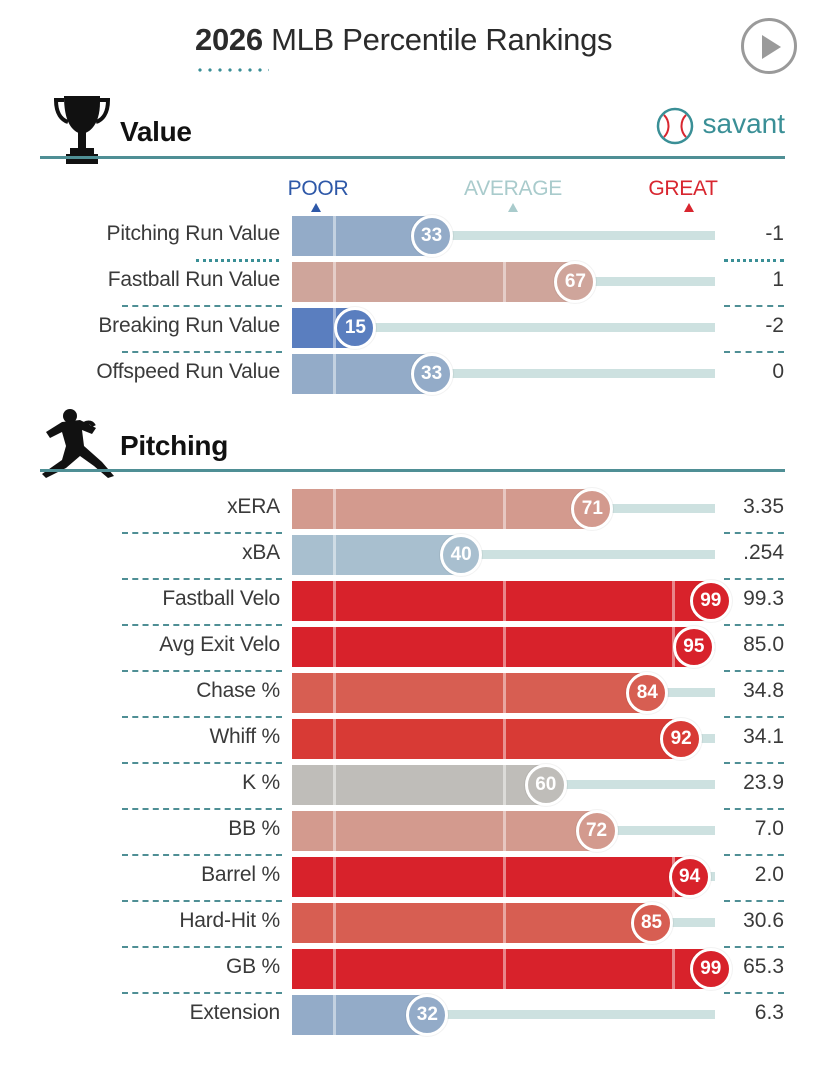 The height and width of the screenshot is (1082, 820). What do you see at coordinates (413, 127) in the screenshot?
I see `value-section-header: Value savant` at bounding box center [413, 127].